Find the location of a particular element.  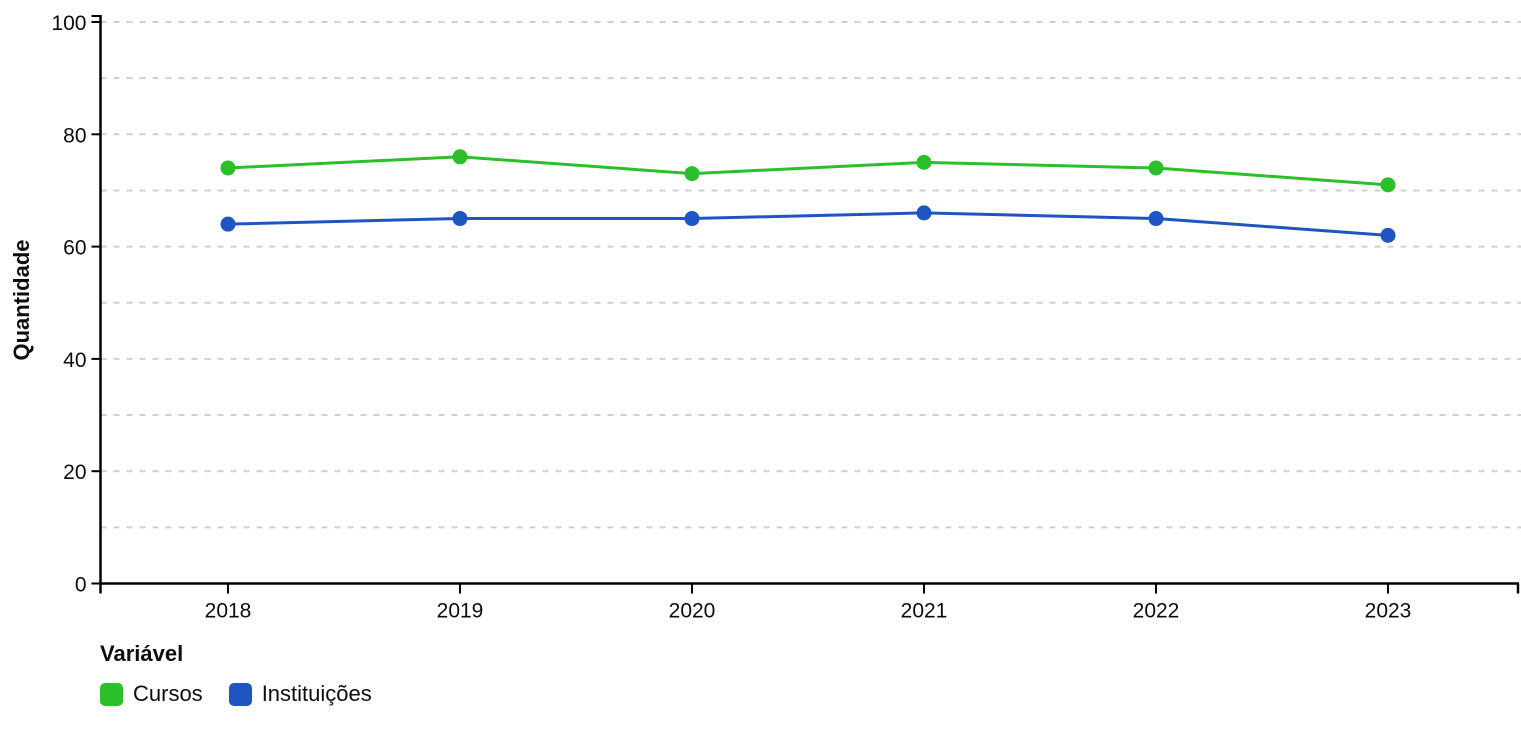

x-tick-label-2022: 2022 is located at coordinates (1156, 611).